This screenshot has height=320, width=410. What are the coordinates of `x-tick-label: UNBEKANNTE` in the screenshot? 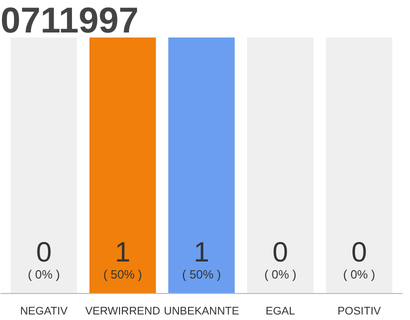 It's located at (202, 312).